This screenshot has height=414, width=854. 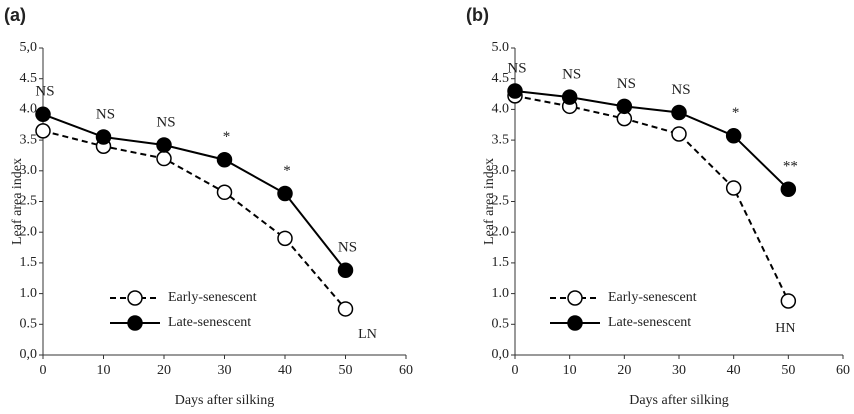 What do you see at coordinates (501, 47) in the screenshot?
I see `y-tick-label: 5.0` at bounding box center [501, 47].